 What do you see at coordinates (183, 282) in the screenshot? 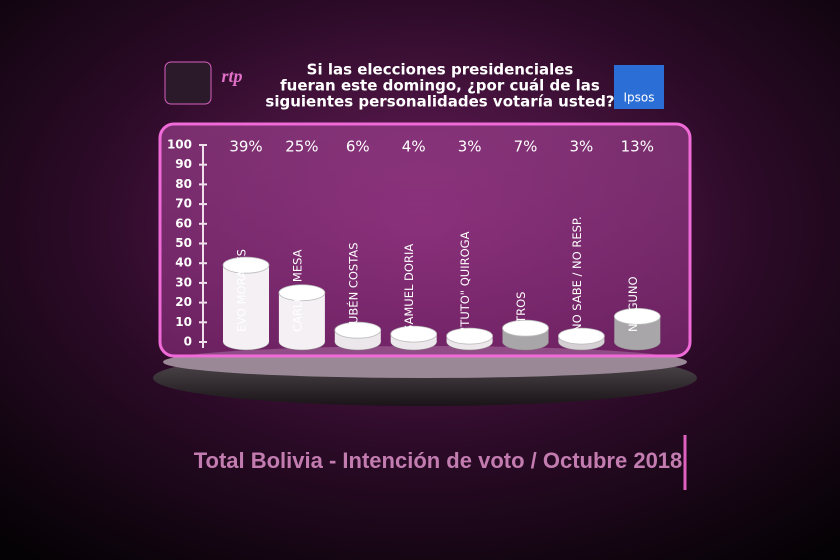
I see `y-tick-label: 30` at bounding box center [183, 282].